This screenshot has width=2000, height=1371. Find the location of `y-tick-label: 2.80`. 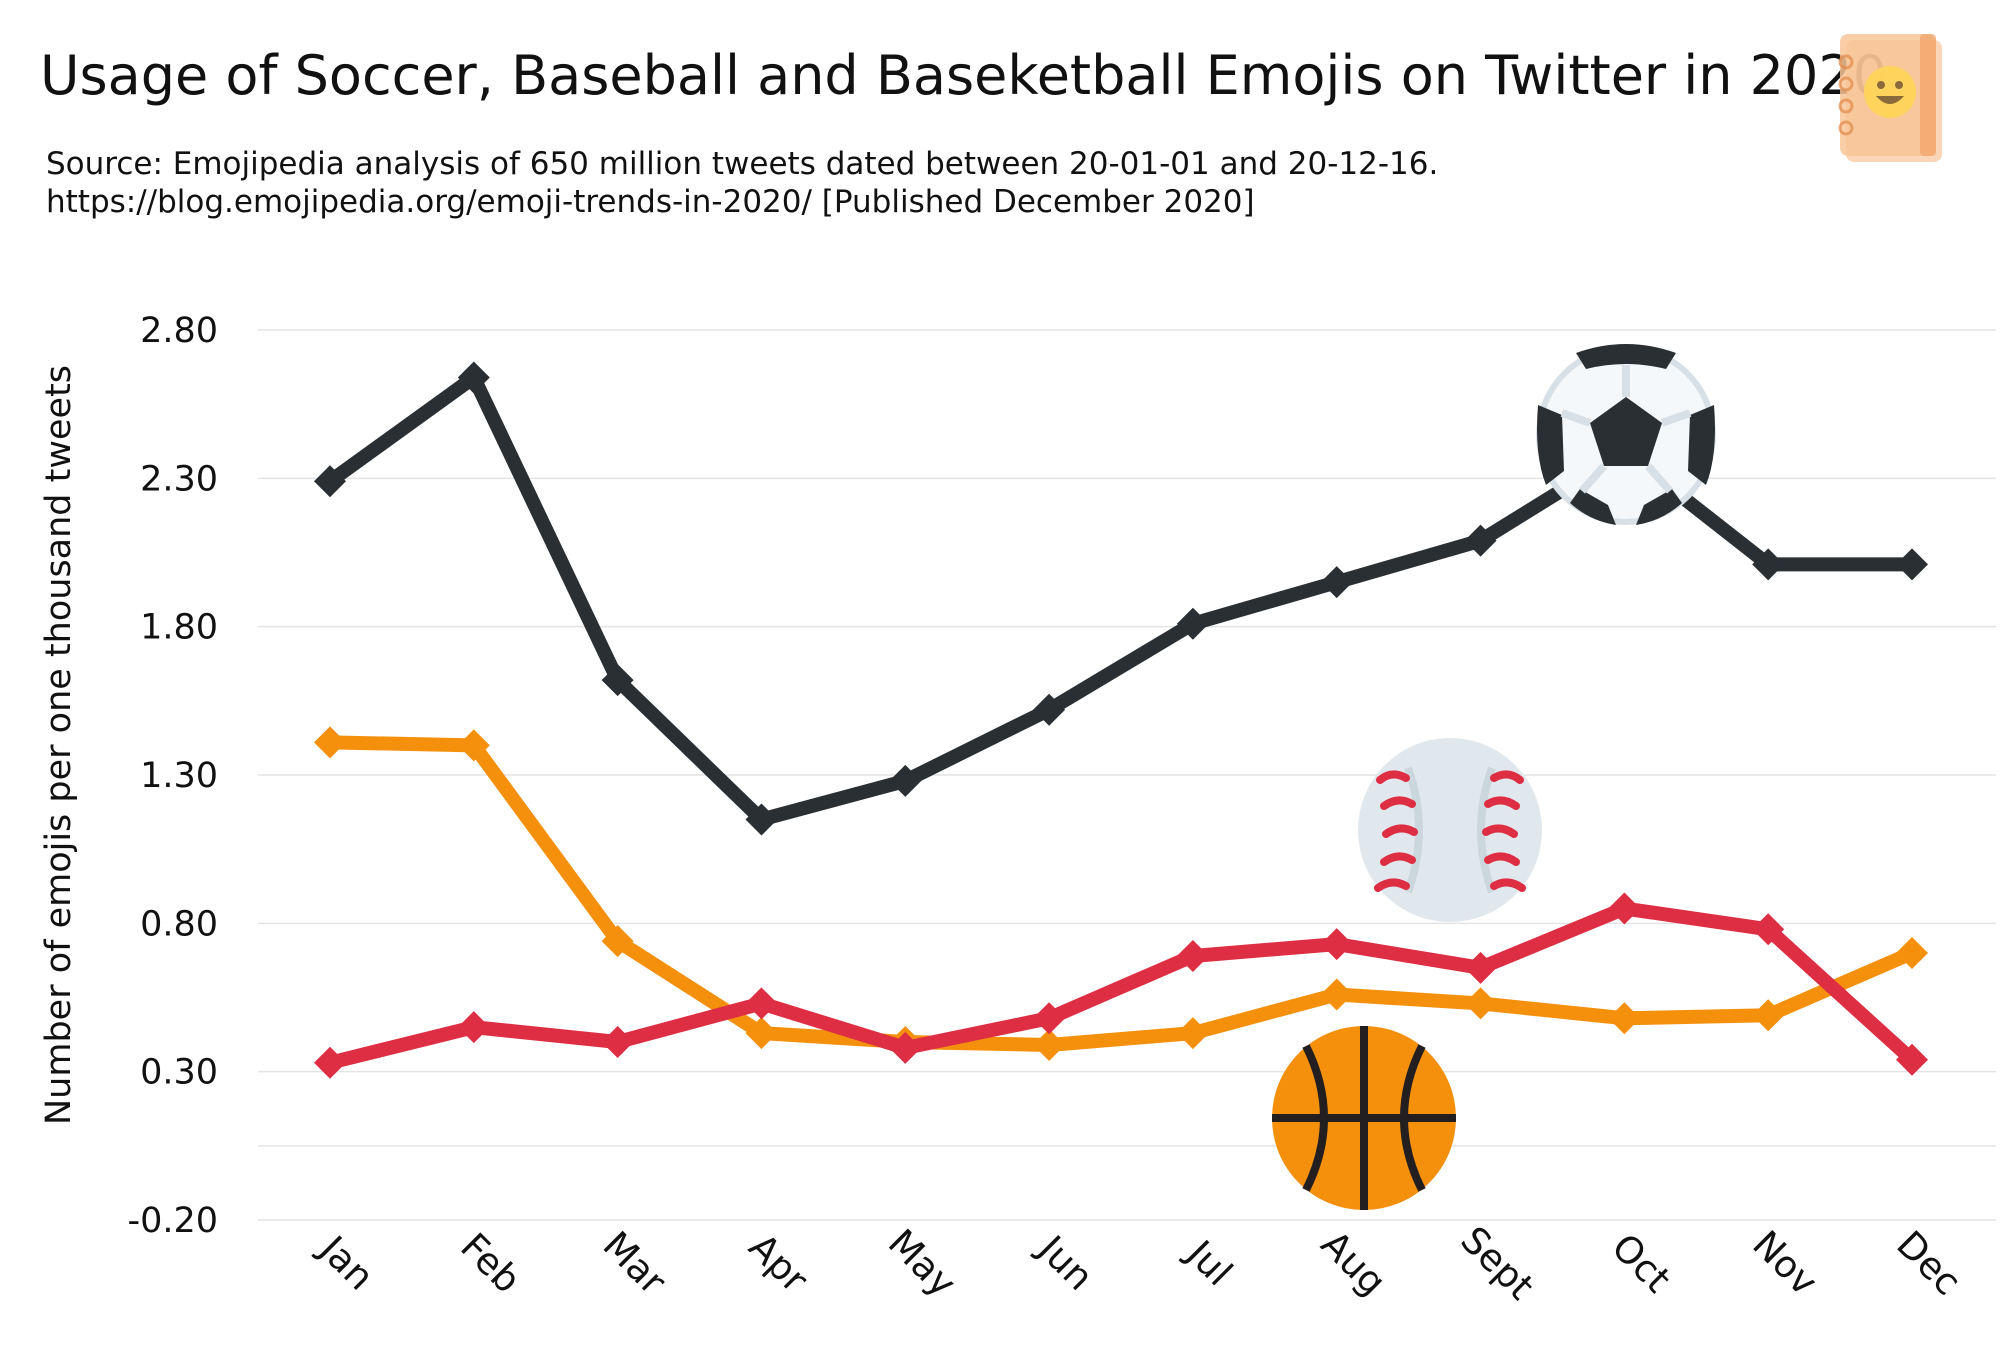

y-tick-label: 2.80 is located at coordinates (179, 331).